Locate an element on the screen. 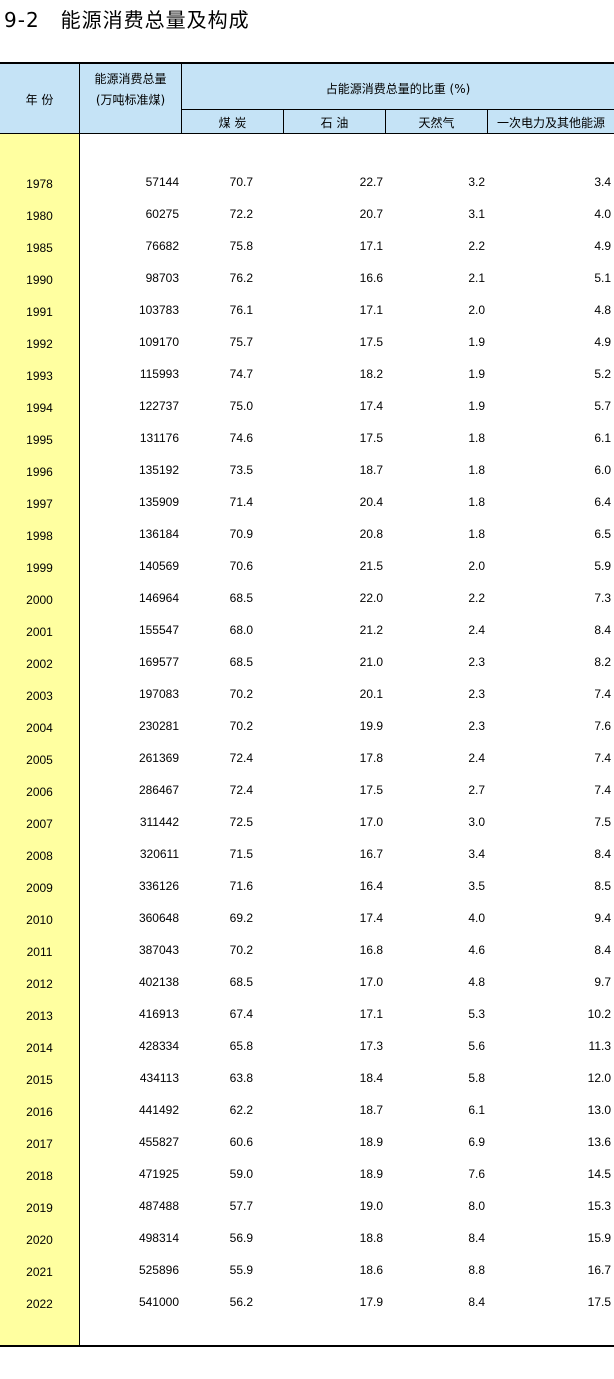 This screenshot has width=614, height=1379. header-bottom-rule is located at coordinates (307, 133).